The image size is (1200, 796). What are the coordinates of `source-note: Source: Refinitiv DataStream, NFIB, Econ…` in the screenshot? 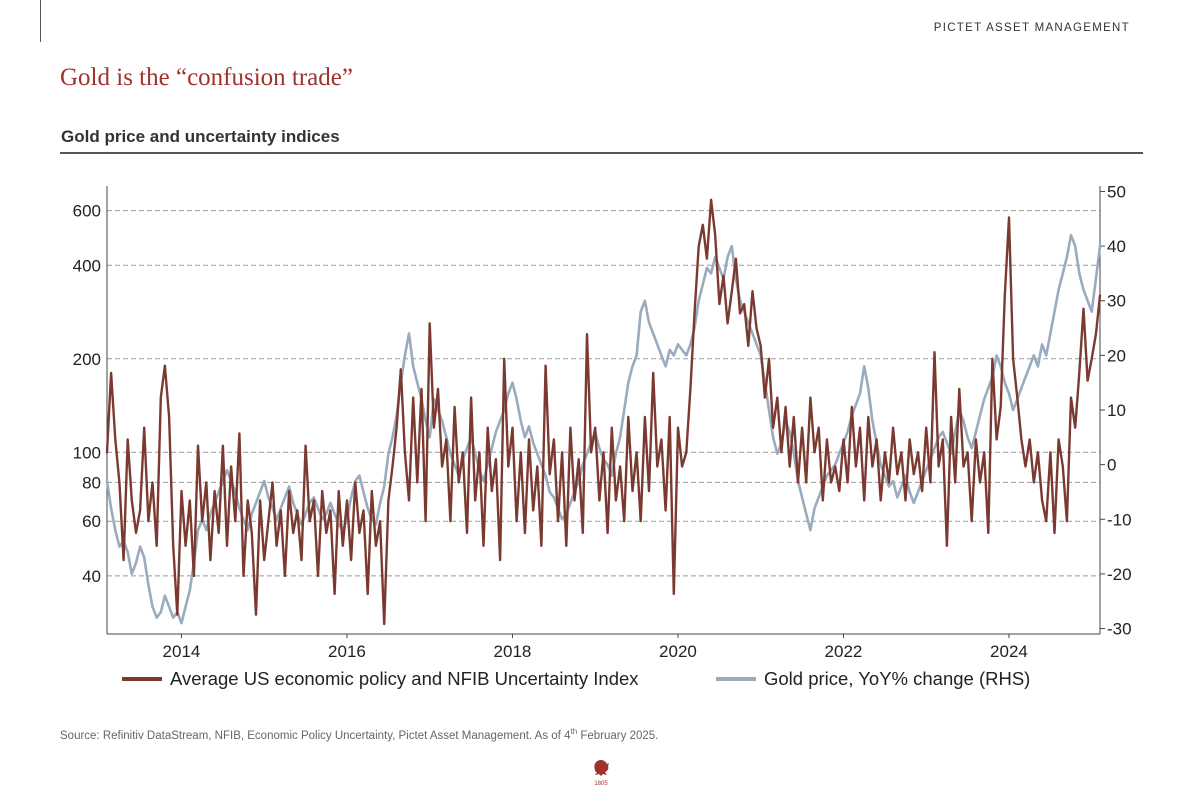 It's located at (359, 734).